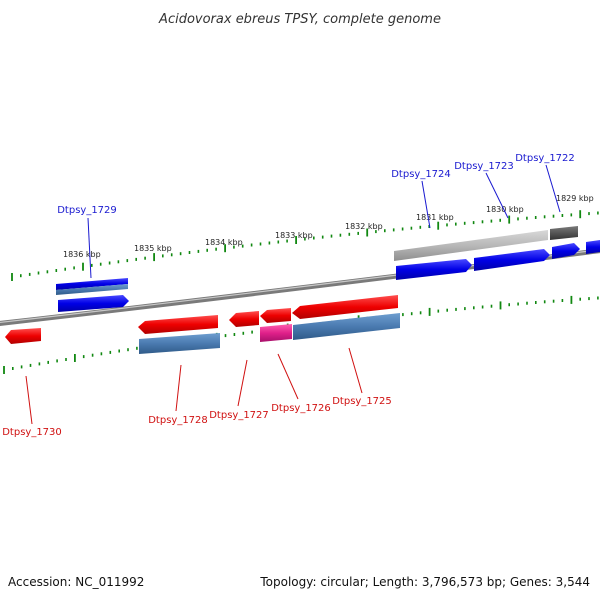 This screenshot has height=600, width=600. Describe the element at coordinates (421, 174) in the screenshot. I see `gene-label-1724: Dtpsy_1724` at that location.